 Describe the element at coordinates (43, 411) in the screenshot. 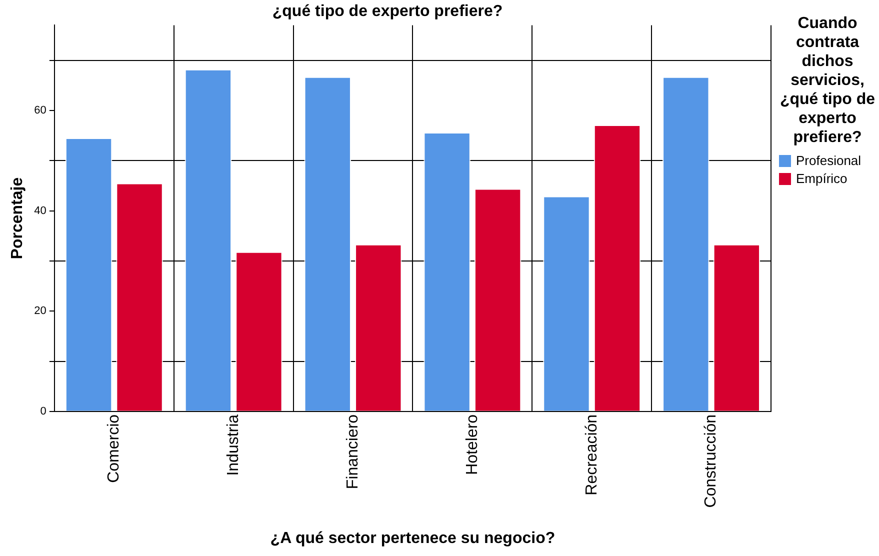

I see `y-tick-label: 0` at that location.